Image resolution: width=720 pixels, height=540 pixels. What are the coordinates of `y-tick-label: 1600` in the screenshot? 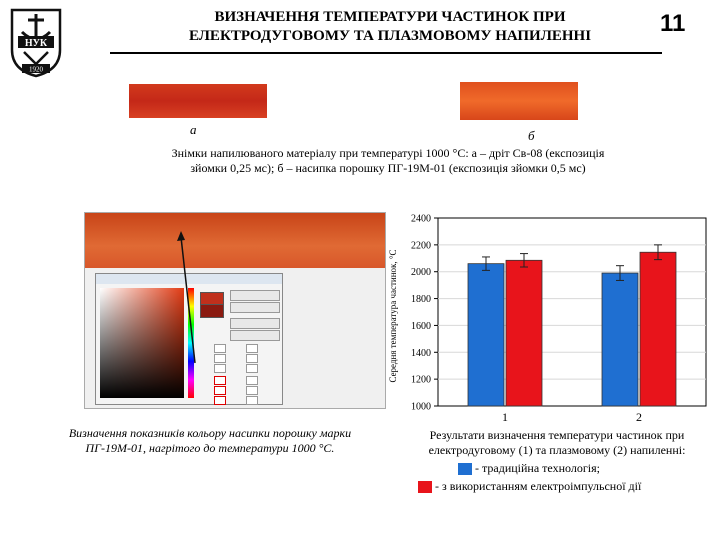 It's located at (421, 326).